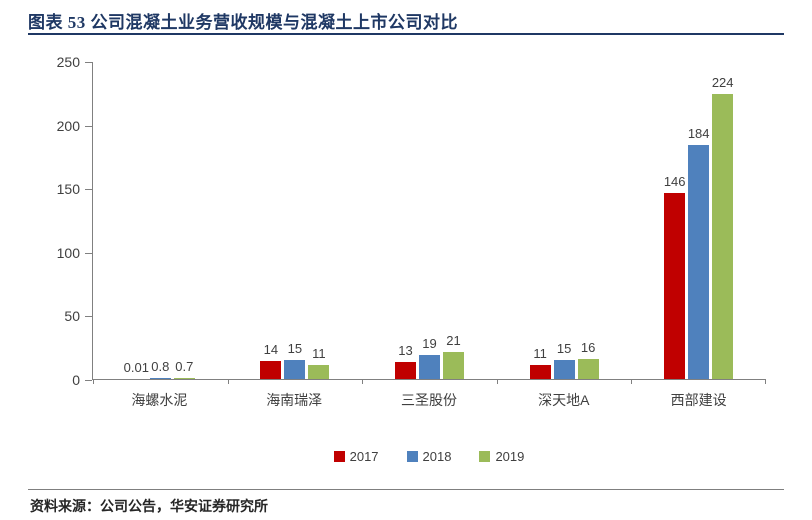  I want to click on bar-group-4: 11 15 16, so click(564, 220).